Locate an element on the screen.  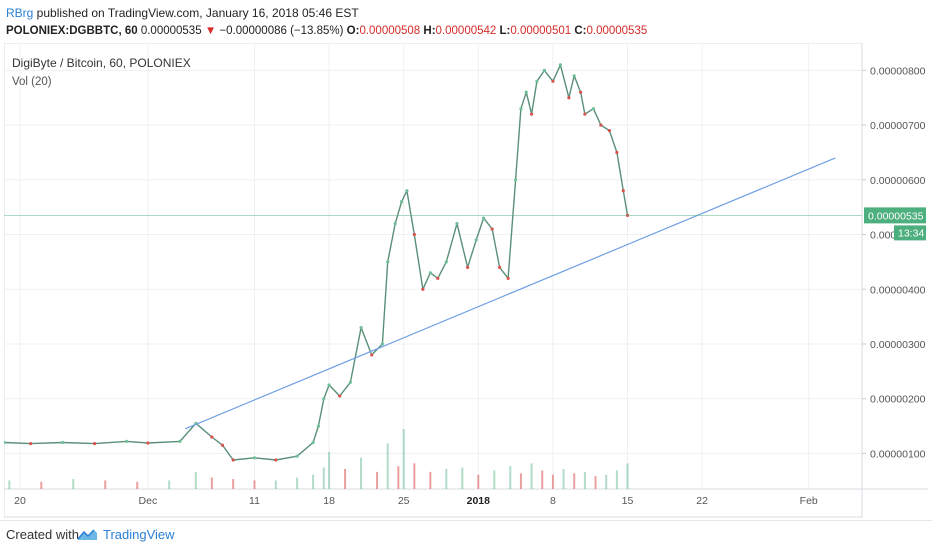
close-value: 0.00000535 is located at coordinates (617, 31).